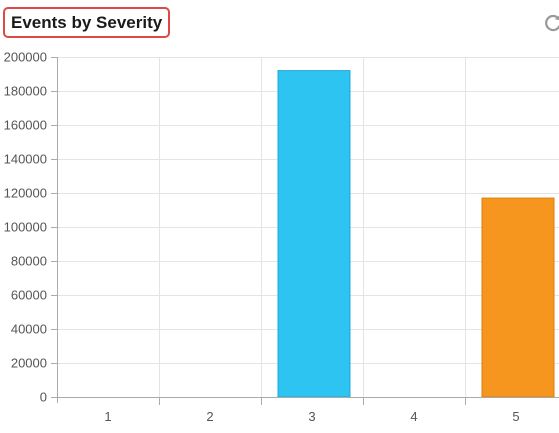 This screenshot has width=559, height=433. I want to click on y-tick-label: 40000, so click(29, 329).